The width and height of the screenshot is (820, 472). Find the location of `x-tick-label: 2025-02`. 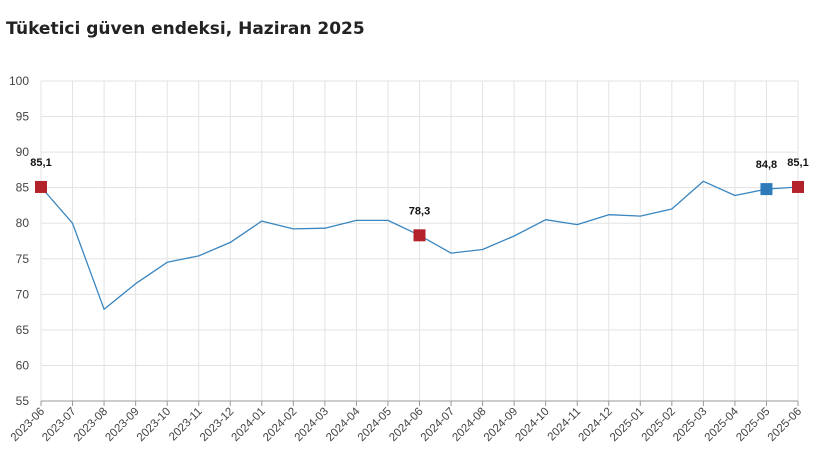

x-tick-label: 2025-02 is located at coordinates (659, 425).